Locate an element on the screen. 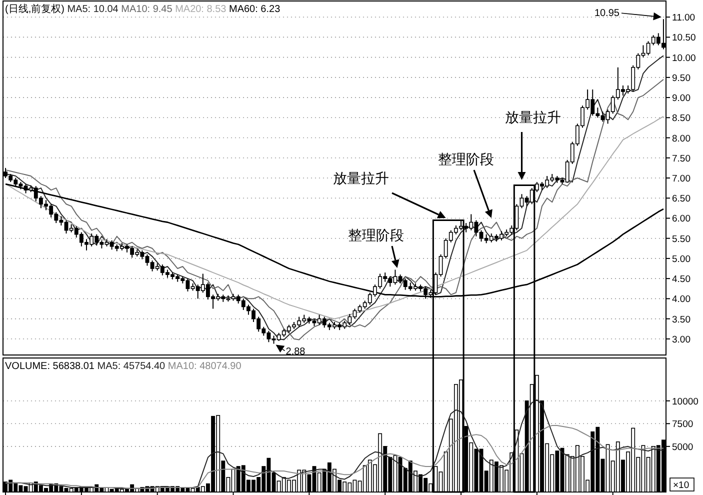 This screenshot has height=495, width=703. y-tick-label: 7.50 is located at coordinates (681, 158).